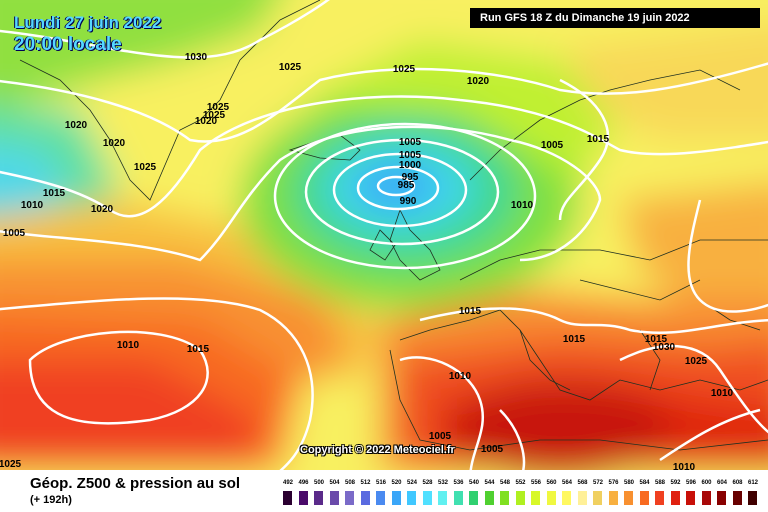 The height and width of the screenshot is (512, 768). Describe the element at coordinates (660, 483) in the screenshot. I see `legend-value-label: 588` at that location.